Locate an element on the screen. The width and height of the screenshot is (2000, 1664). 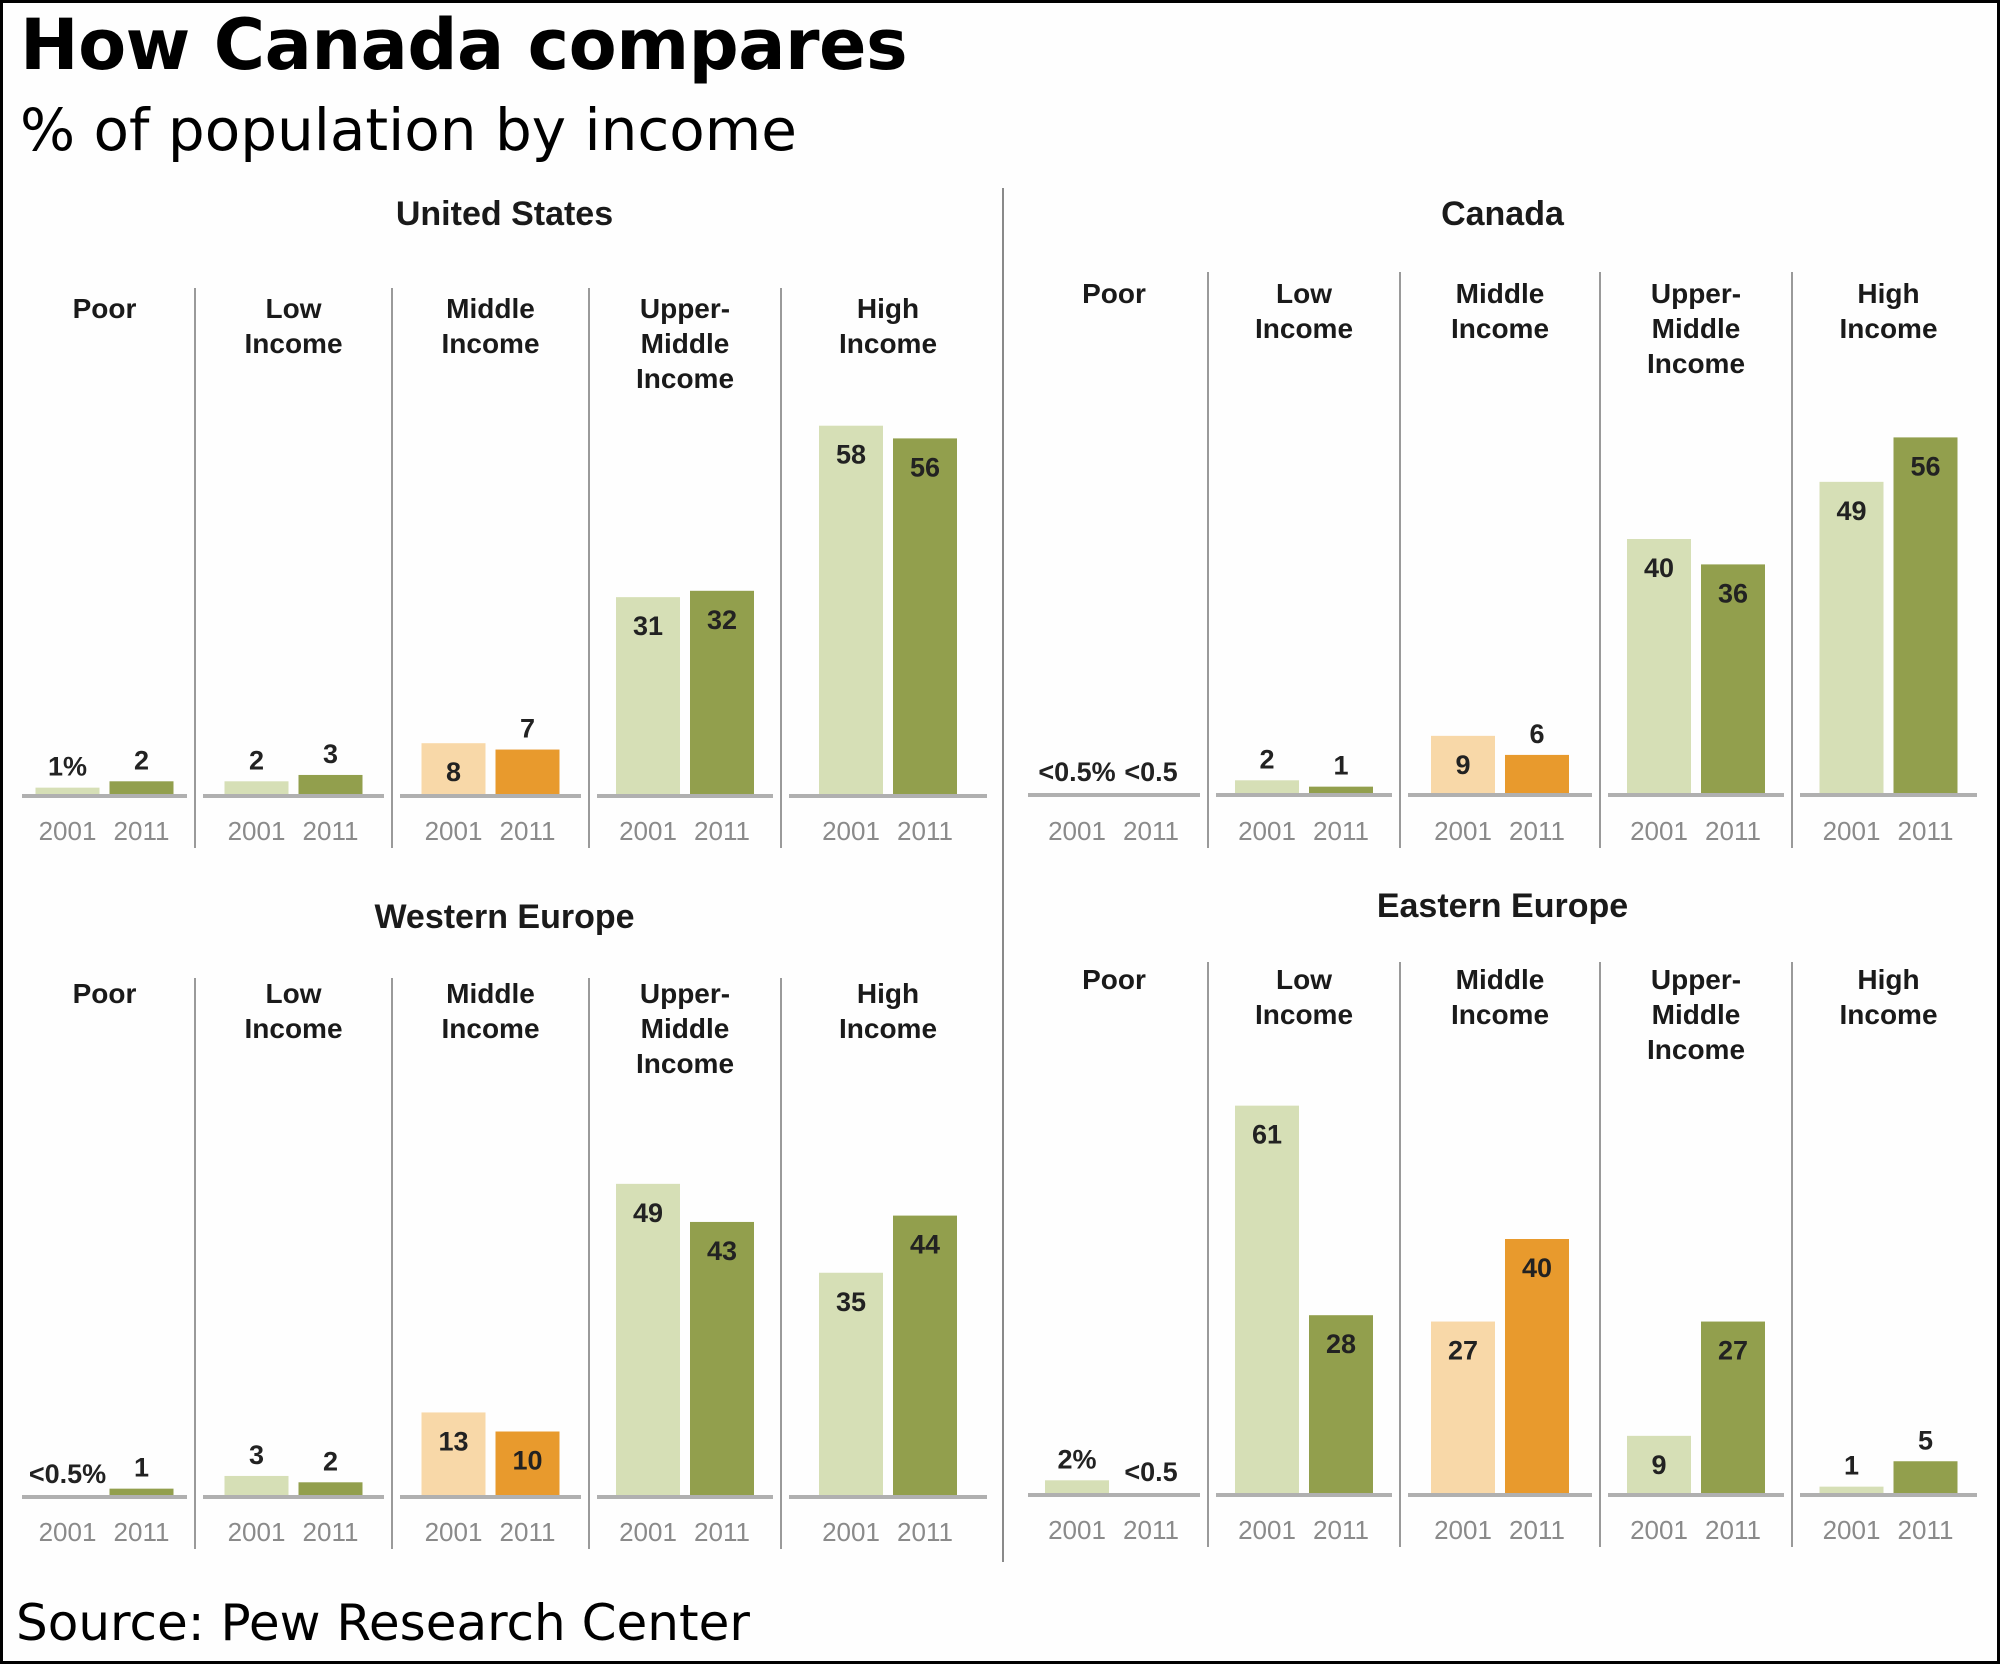
value-label: 6 is located at coordinates (1536, 734).